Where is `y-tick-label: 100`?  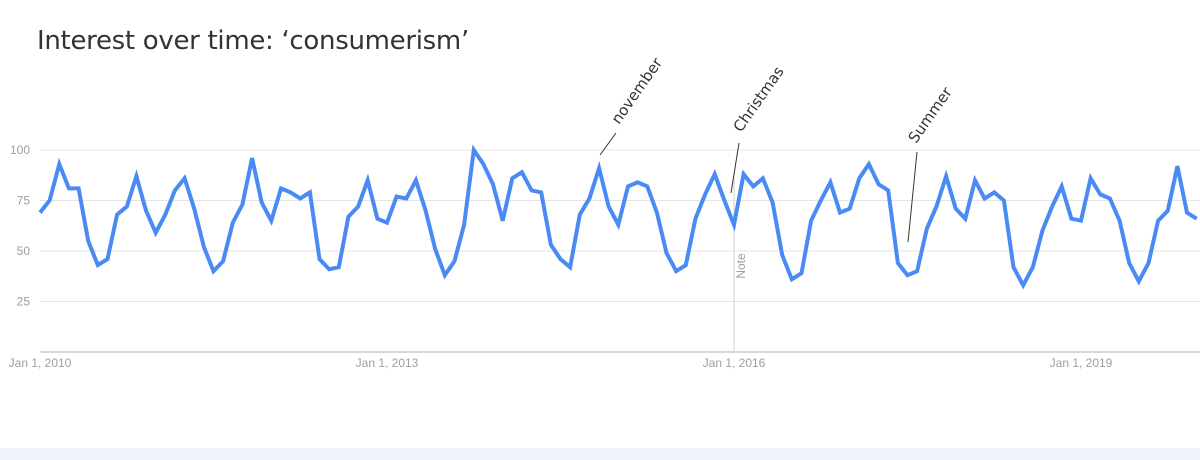 y-tick-label: 100 is located at coordinates (20, 150).